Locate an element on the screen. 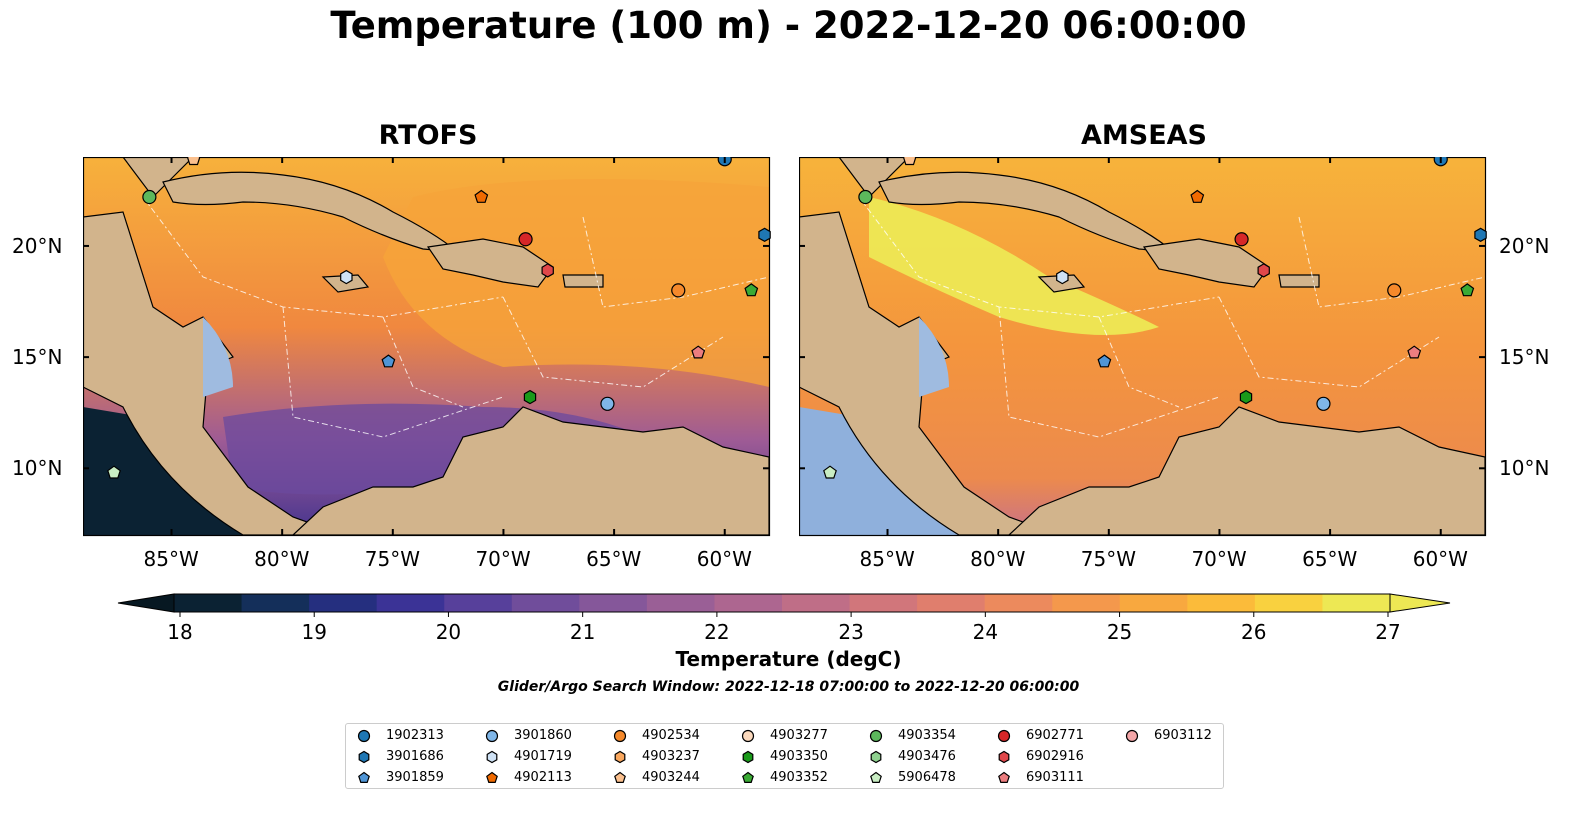  legend-label: 4903277 is located at coordinates (799, 735).